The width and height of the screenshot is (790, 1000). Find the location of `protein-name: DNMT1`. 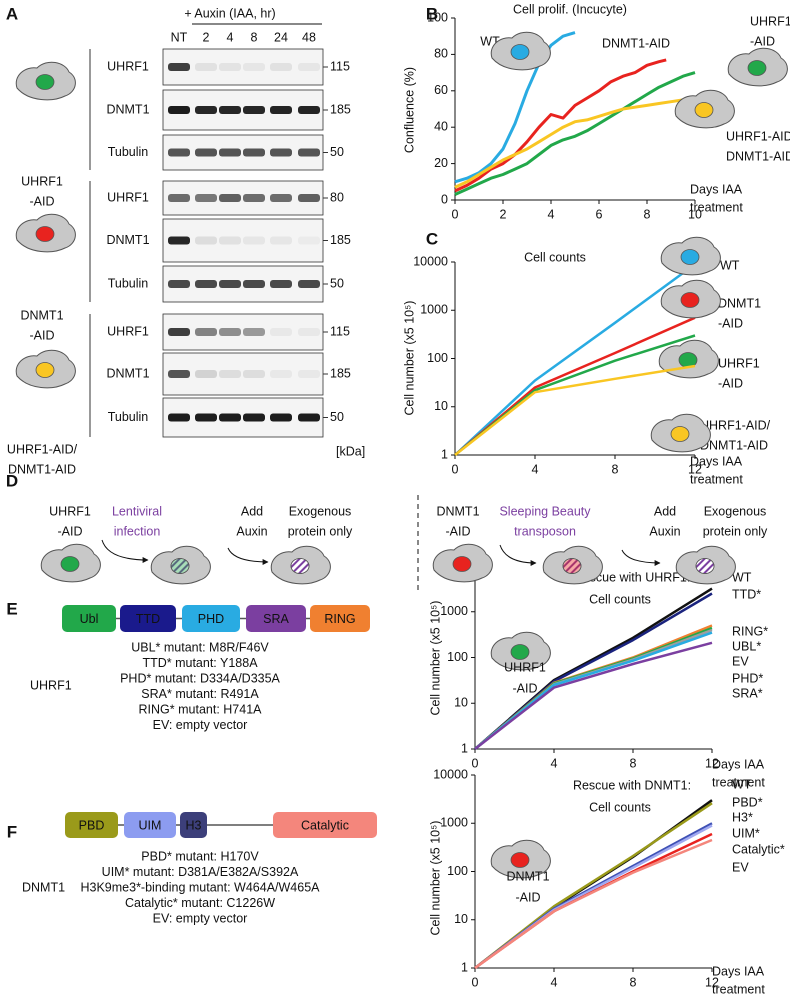

protein-name: DNMT1 is located at coordinates (43, 887).